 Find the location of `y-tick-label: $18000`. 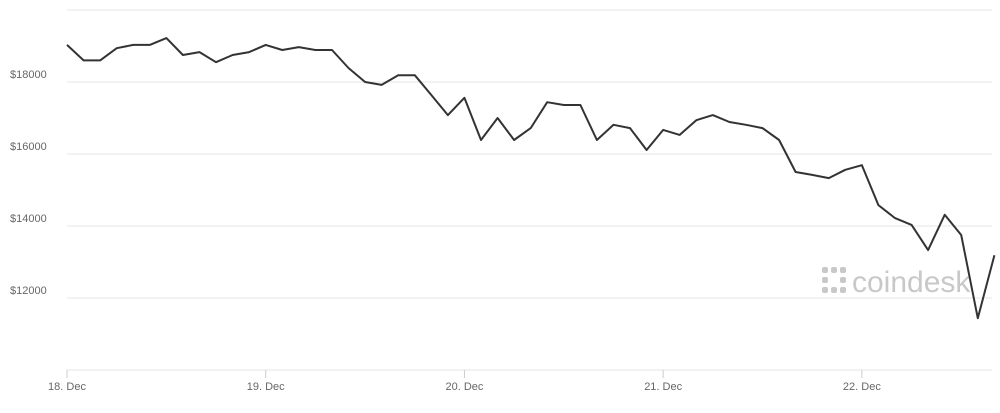

y-tick-label: $18000 is located at coordinates (28, 75).